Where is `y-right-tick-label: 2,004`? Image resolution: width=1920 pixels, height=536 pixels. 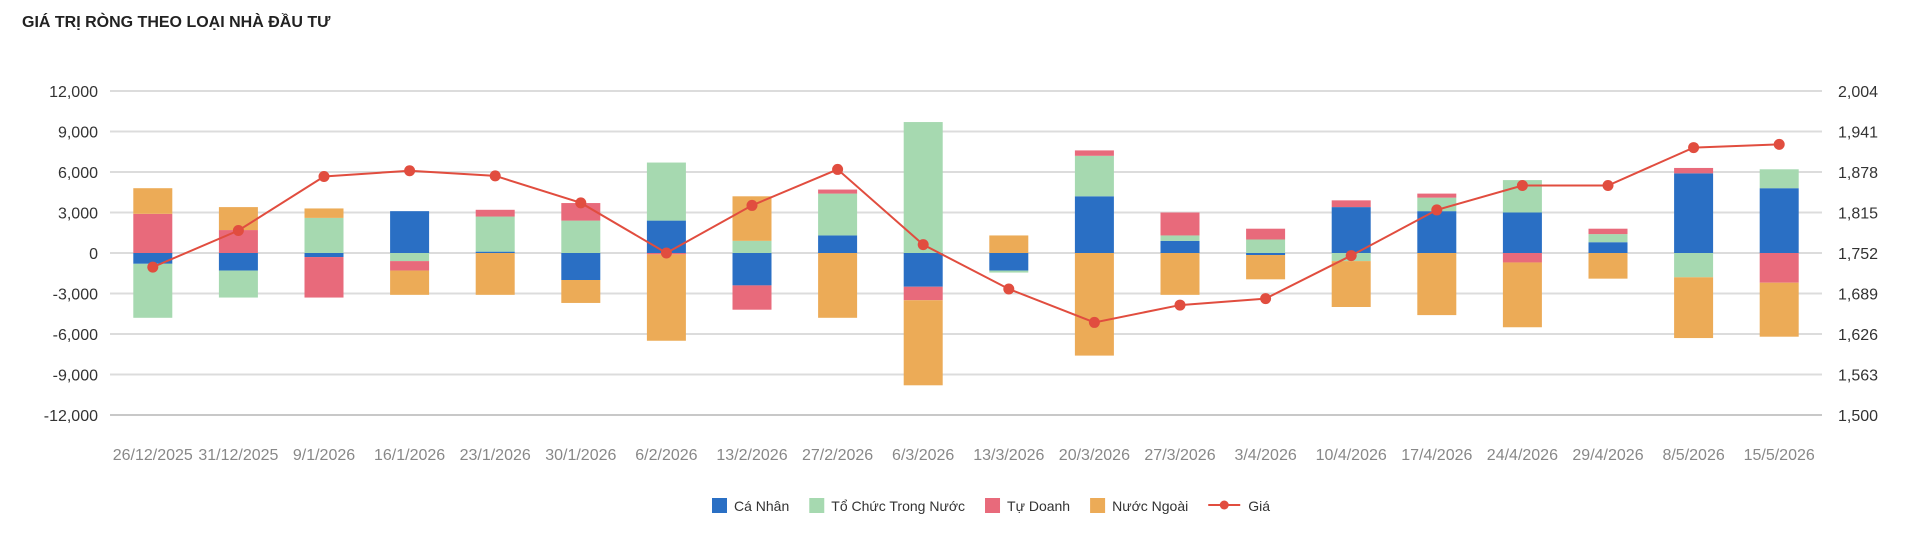
y-right-tick-label: 2,004 is located at coordinates (1858, 92).